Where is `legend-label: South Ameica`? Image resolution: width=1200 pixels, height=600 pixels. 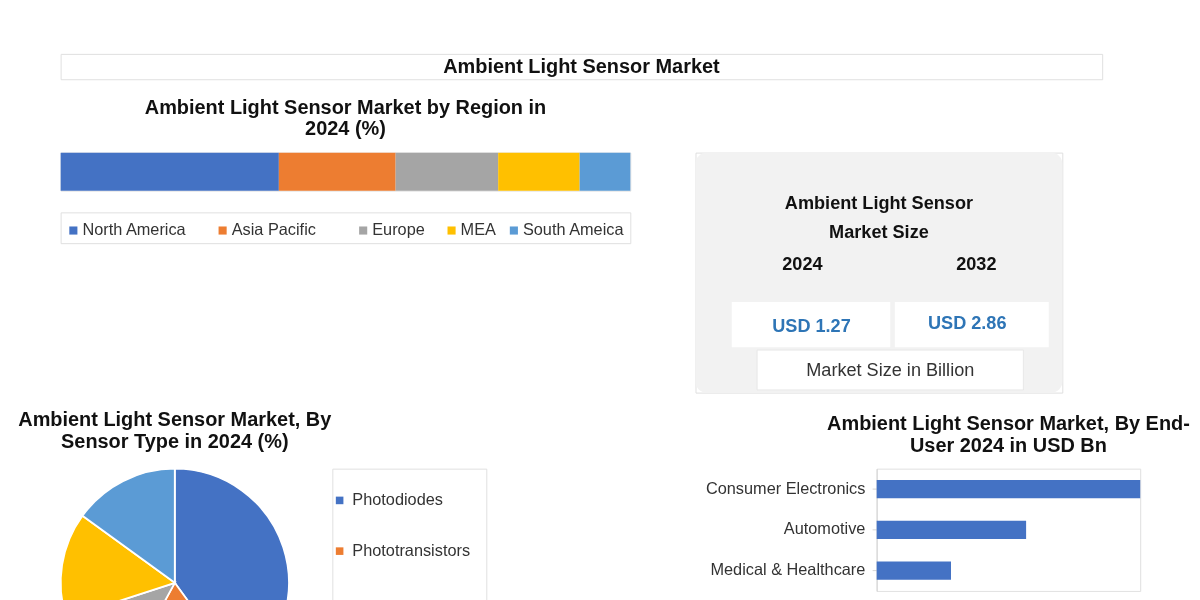
legend-label: South Ameica is located at coordinates (573, 229).